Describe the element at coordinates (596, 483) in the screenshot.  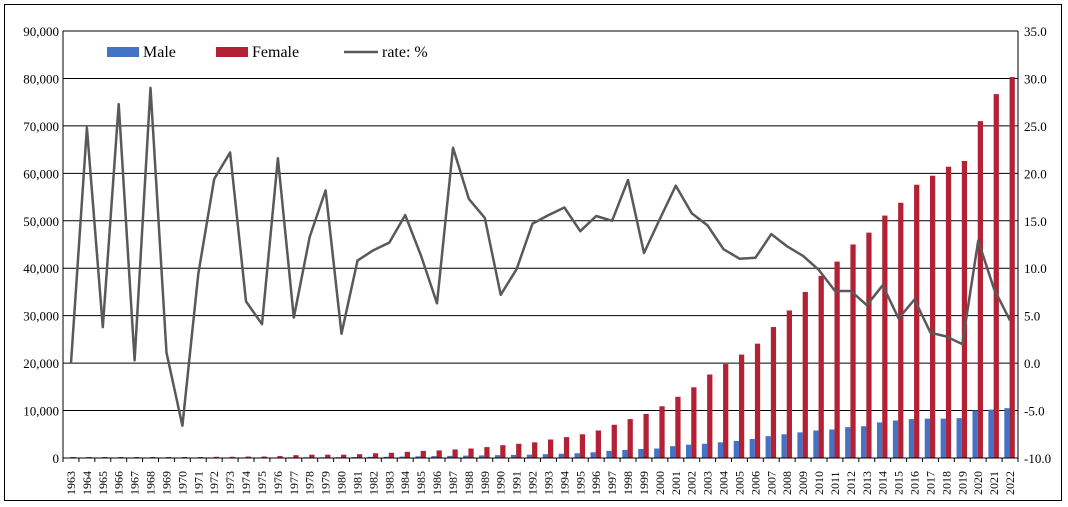
I see `x-tick-label: 1996` at that location.